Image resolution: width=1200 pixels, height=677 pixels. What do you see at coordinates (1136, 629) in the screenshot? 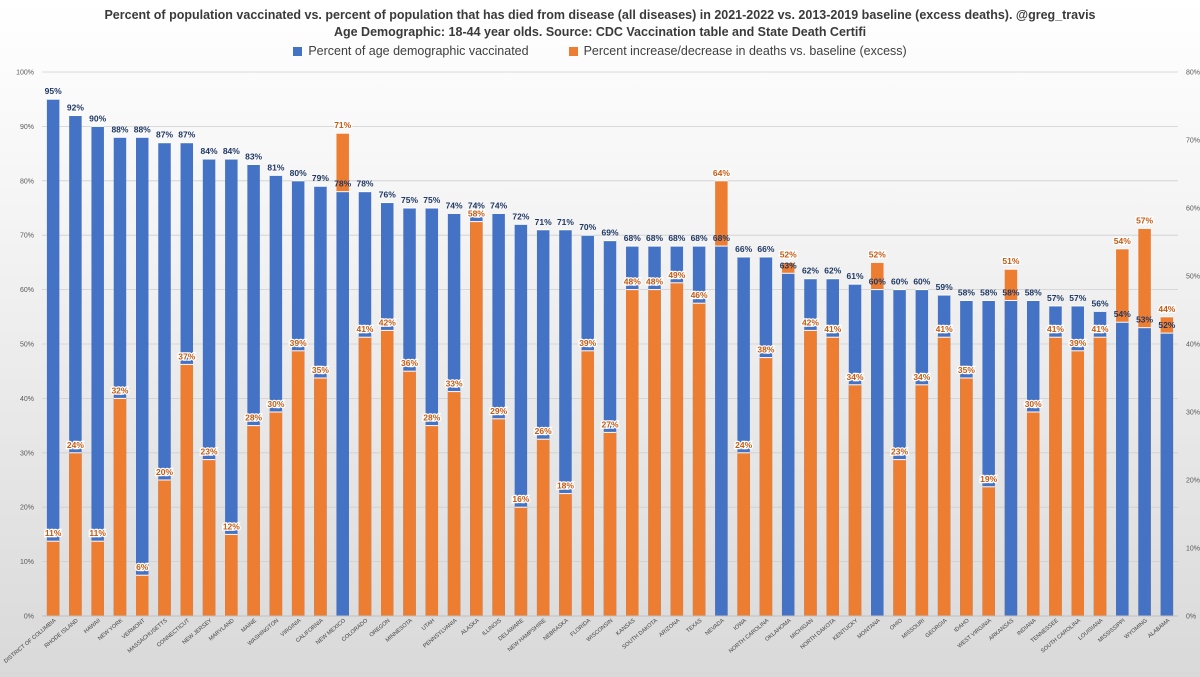
I see `x-tick-label: WYOMING` at bounding box center [1136, 629].